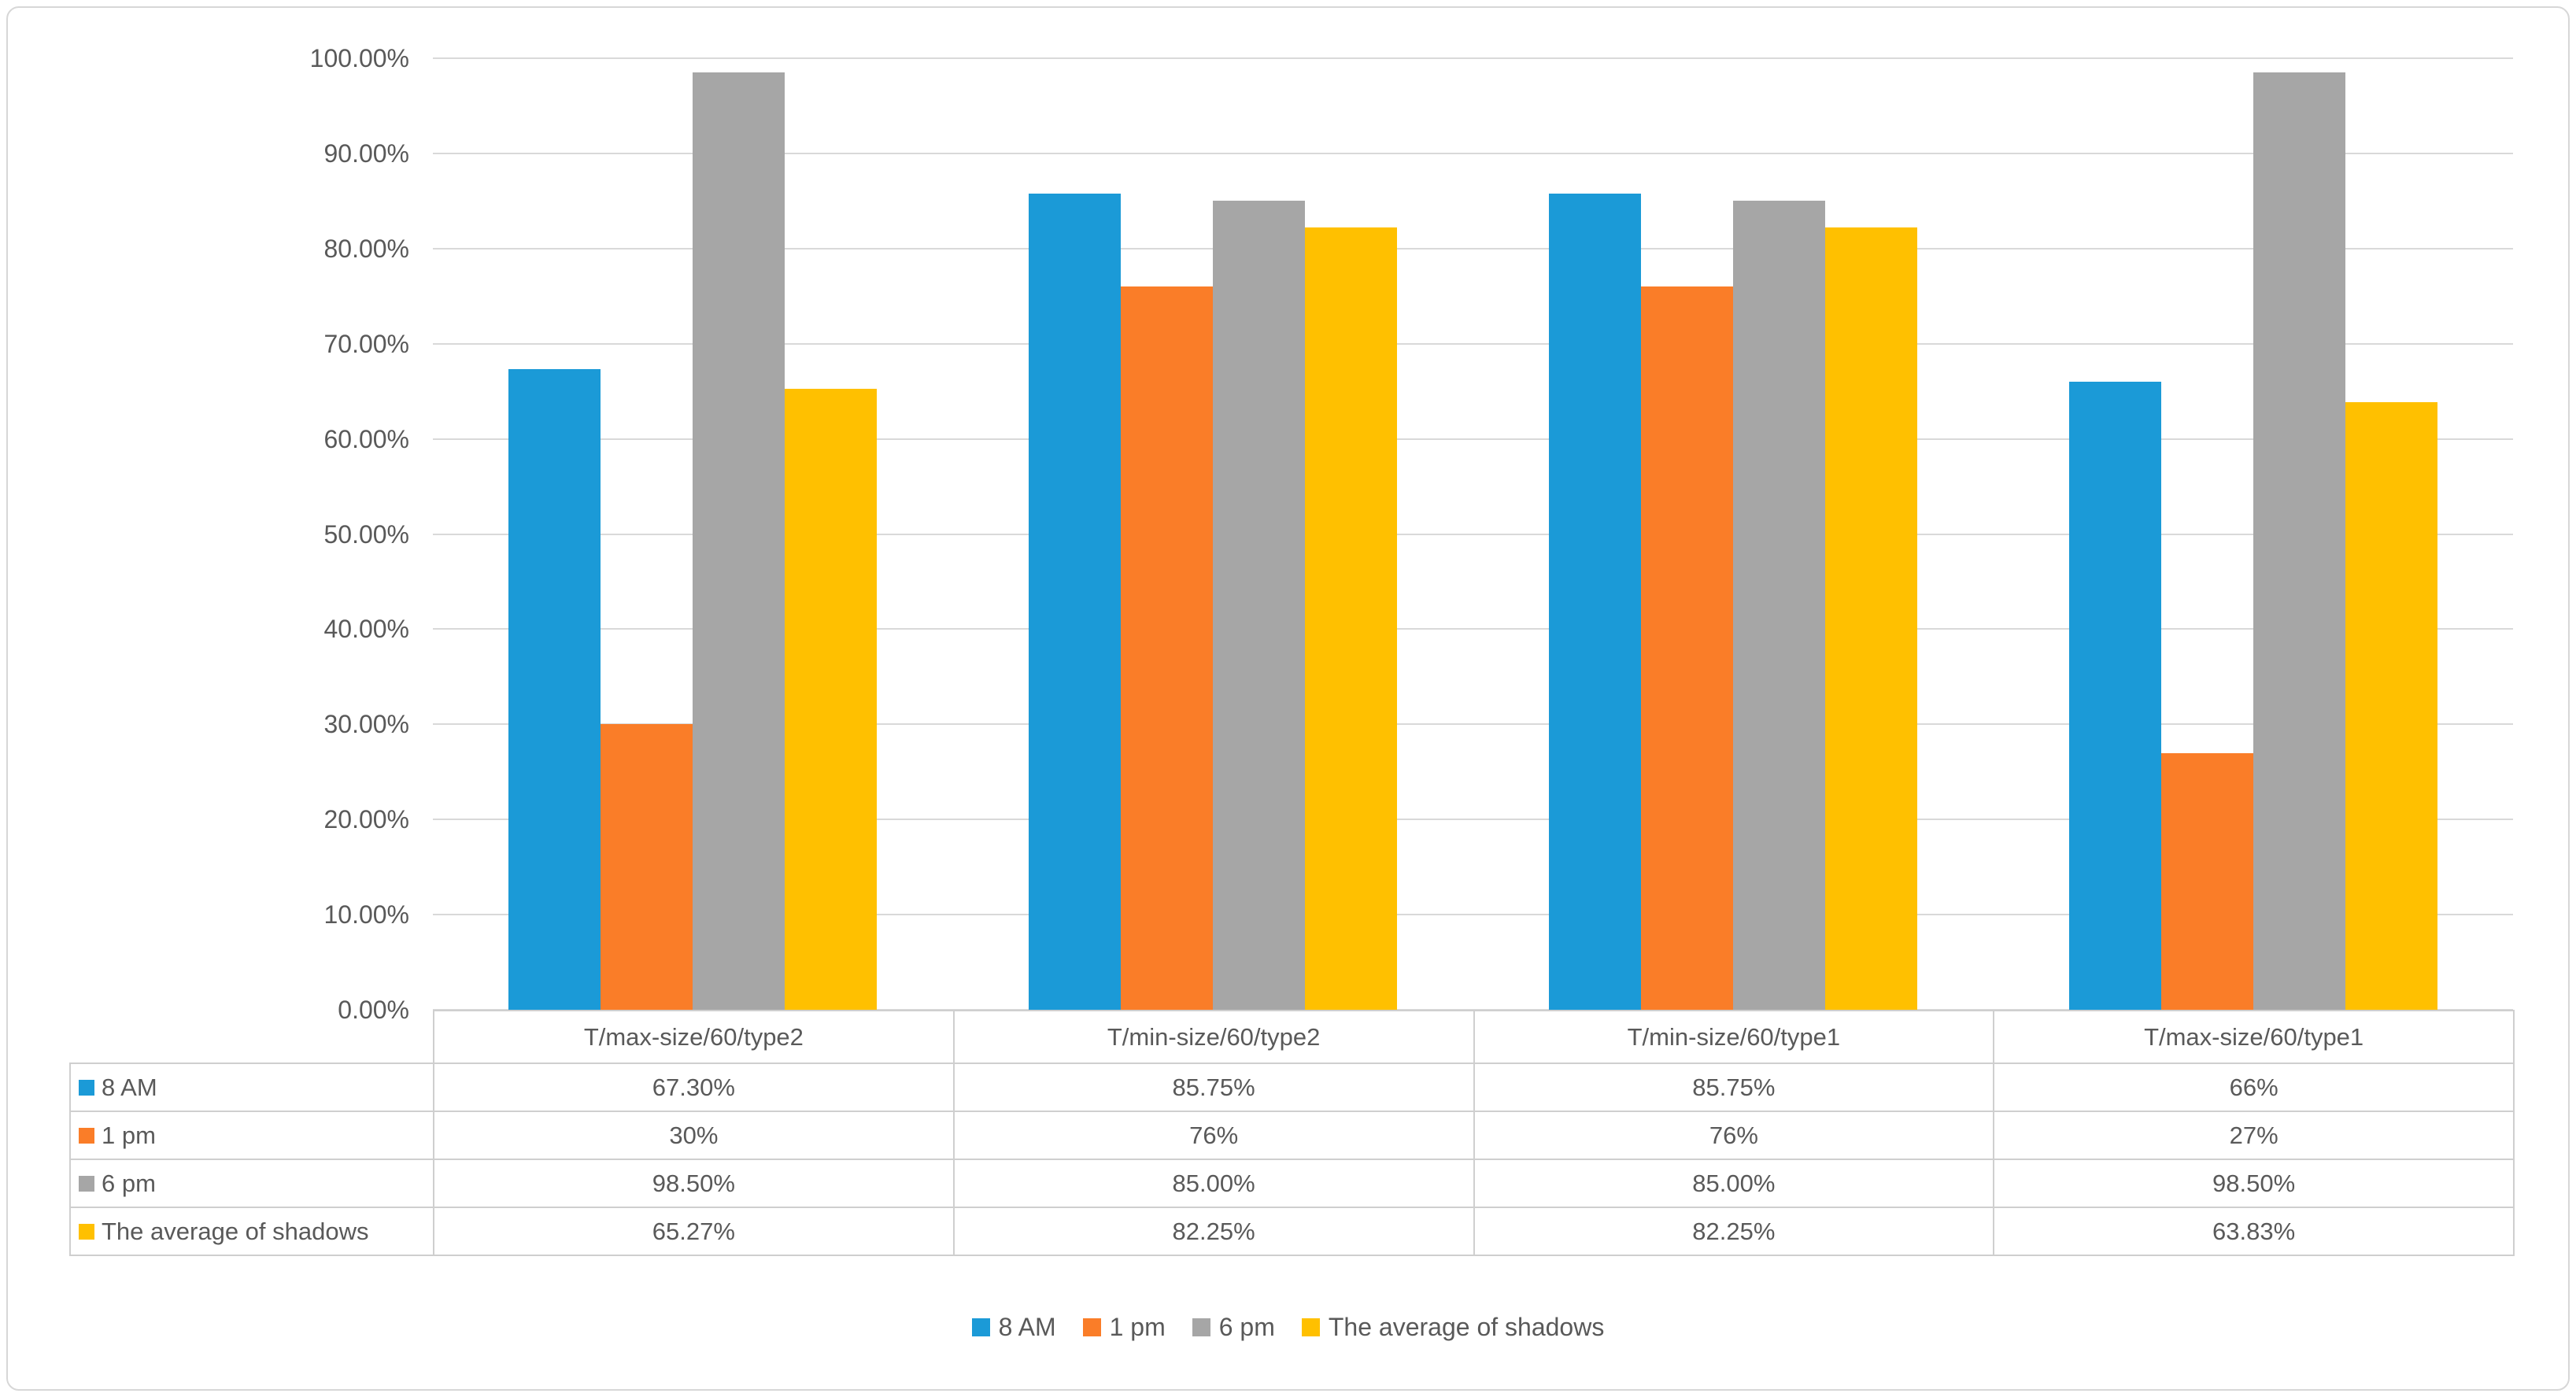 This screenshot has height=1397, width=2576. What do you see at coordinates (2391, 706) in the screenshot?
I see `bar-the-average-of-shadows-cat4` at bounding box center [2391, 706].